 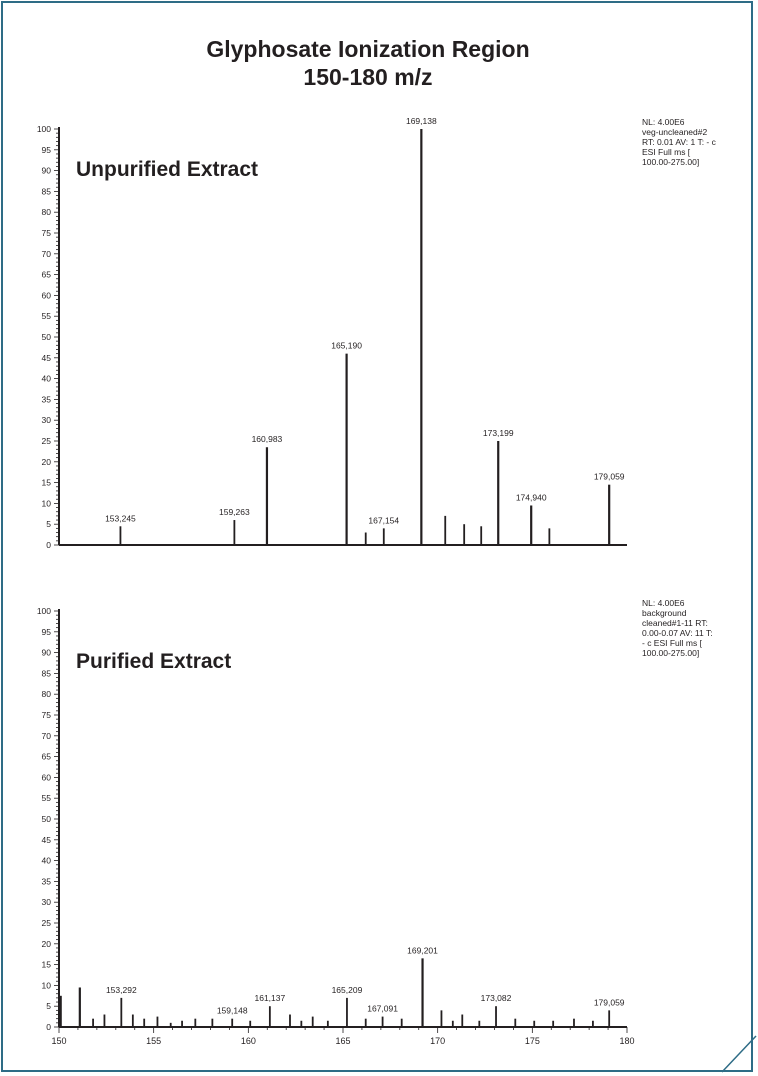 What do you see at coordinates (58, 1041) in the screenshot?
I see `x-tick-label: 150` at bounding box center [58, 1041].